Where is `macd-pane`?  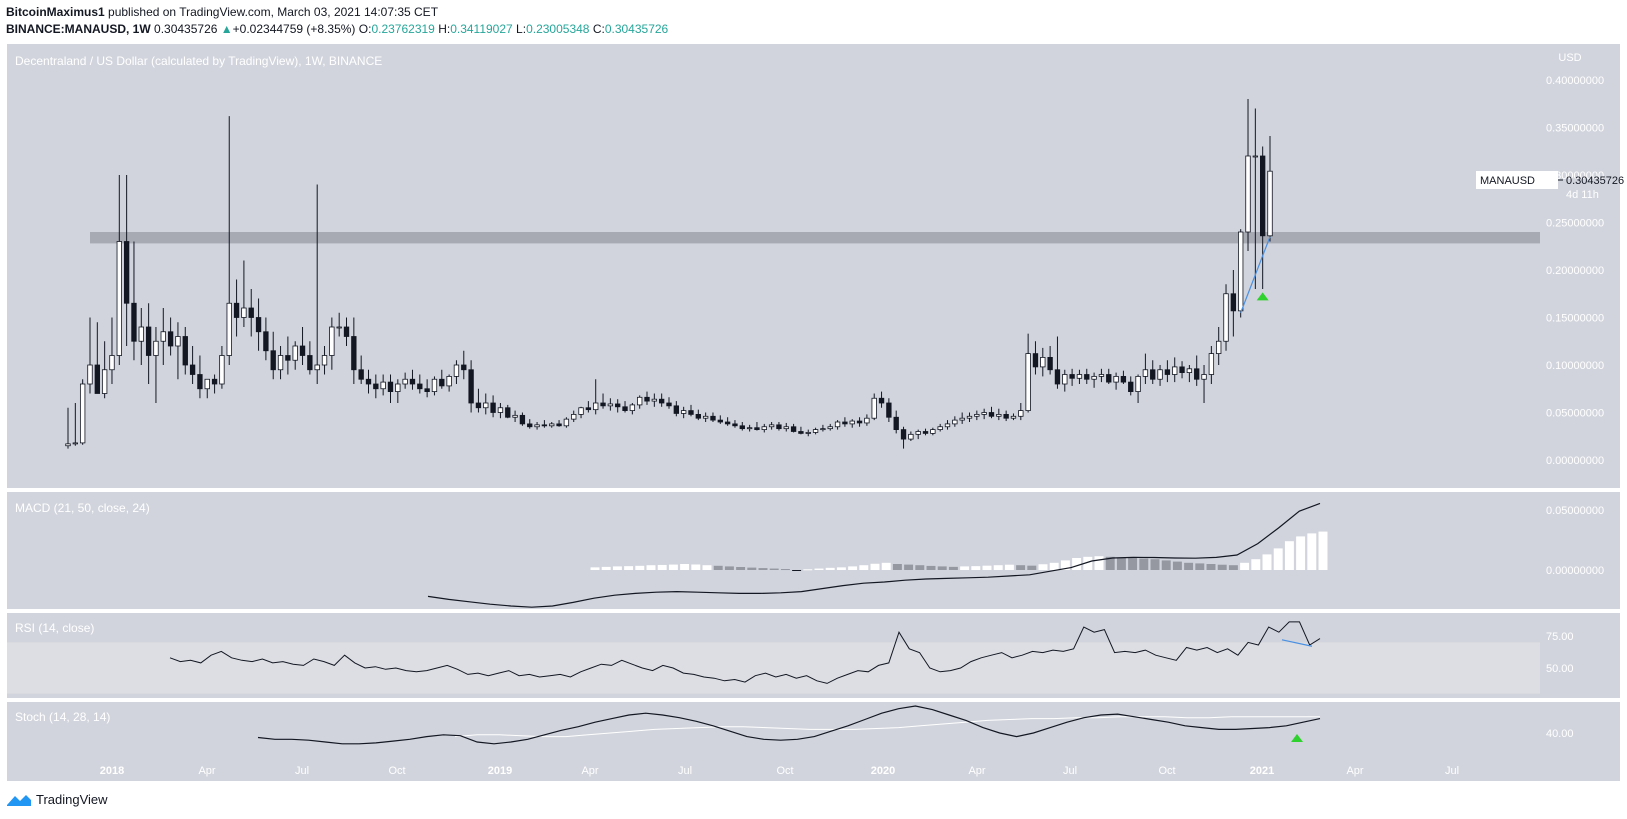
macd-pane is located at coordinates (773, 550).